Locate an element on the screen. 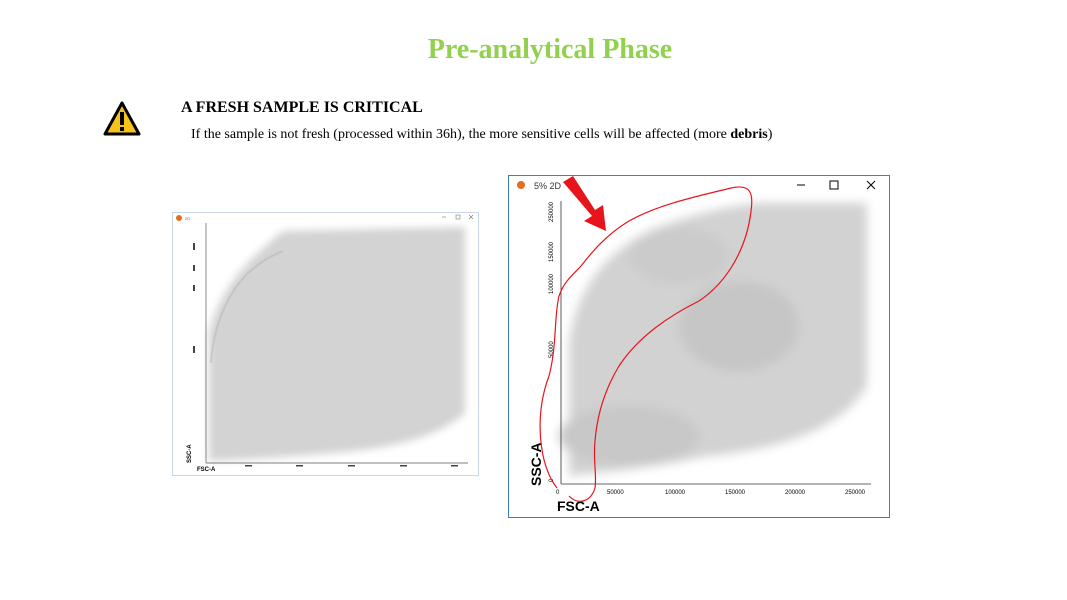  warning-triangle-icon is located at coordinates (122, 118).